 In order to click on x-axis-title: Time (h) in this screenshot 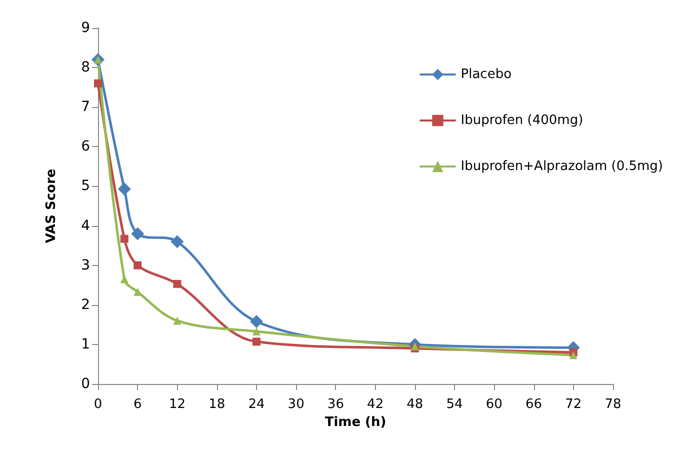, I will do `click(355, 422)`.